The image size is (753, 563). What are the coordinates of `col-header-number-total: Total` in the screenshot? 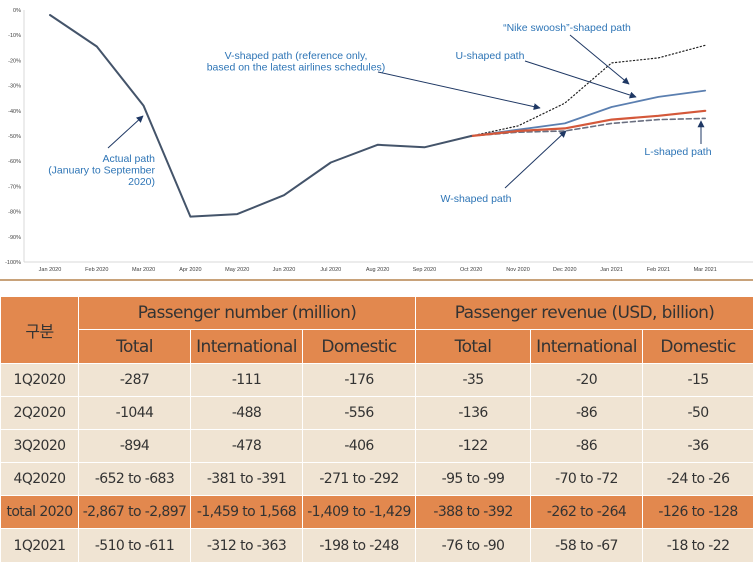 It's located at (135, 347).